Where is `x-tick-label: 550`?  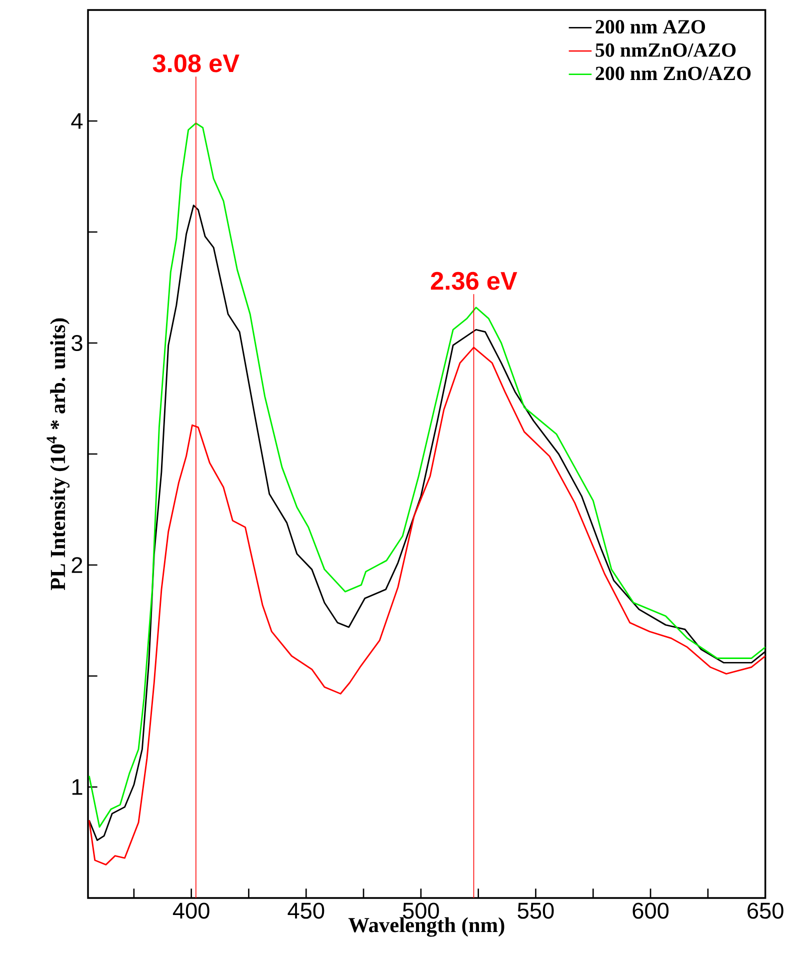
x-tick-label: 550 is located at coordinates (536, 910).